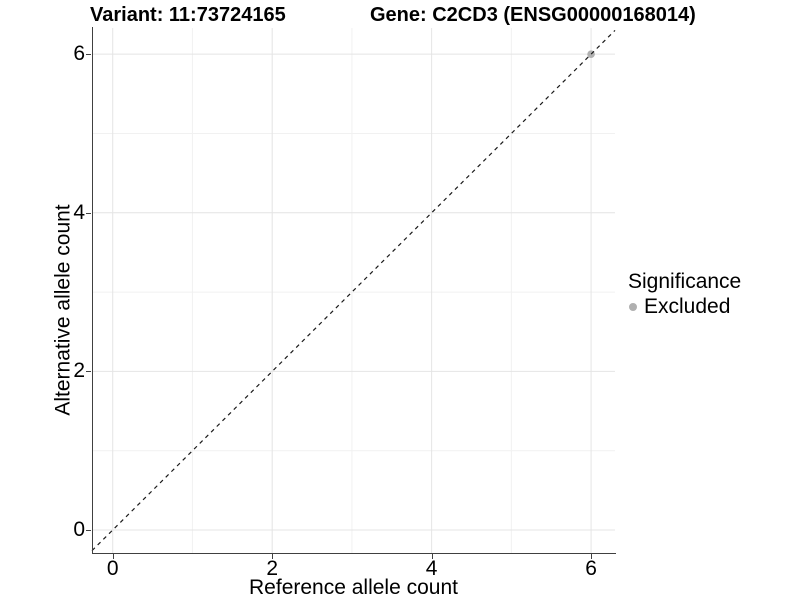 This screenshot has width=800, height=600. Describe the element at coordinates (431, 568) in the screenshot. I see `x-tick-label: 4` at that location.